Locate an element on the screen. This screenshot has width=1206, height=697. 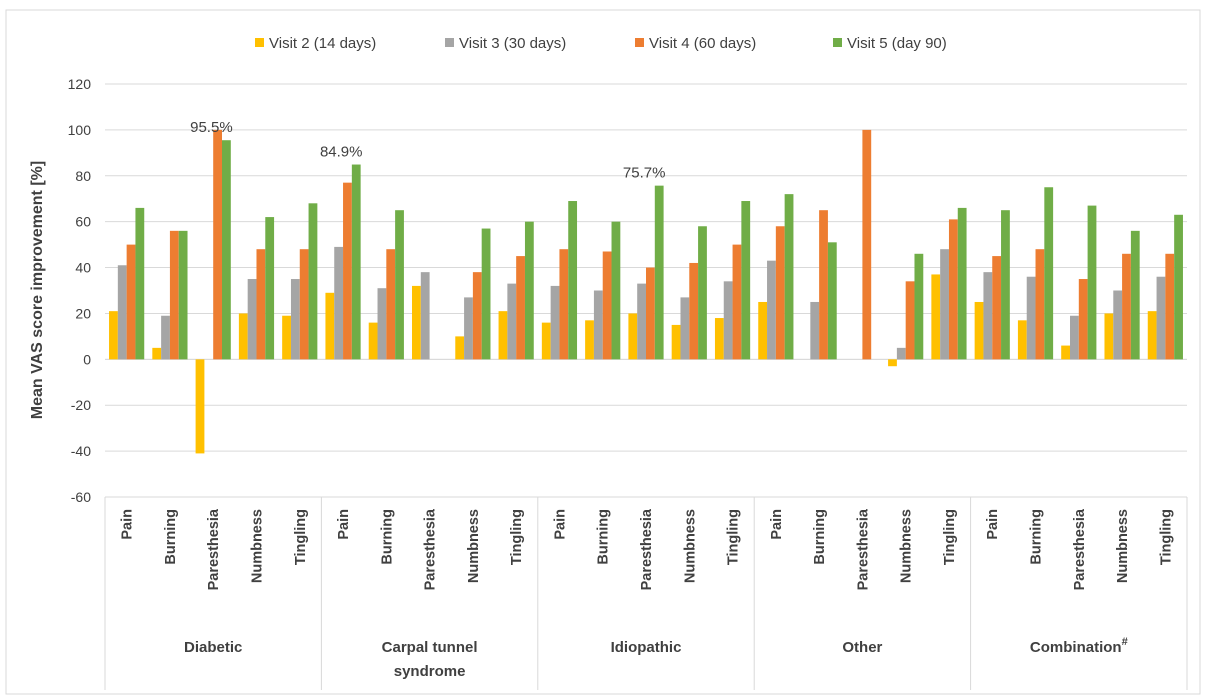
data-label: 75.7% is located at coordinates (644, 173).